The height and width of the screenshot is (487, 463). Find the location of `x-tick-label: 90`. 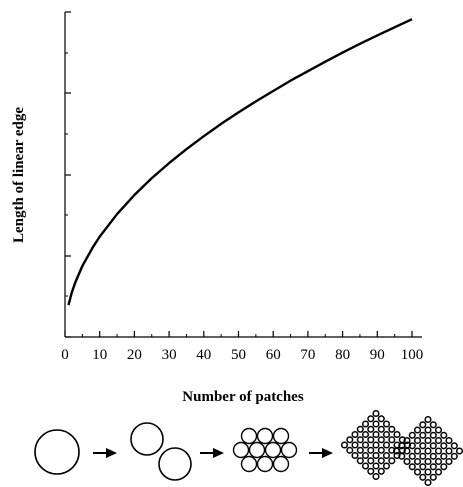

x-tick-label: 90 is located at coordinates (377, 355).